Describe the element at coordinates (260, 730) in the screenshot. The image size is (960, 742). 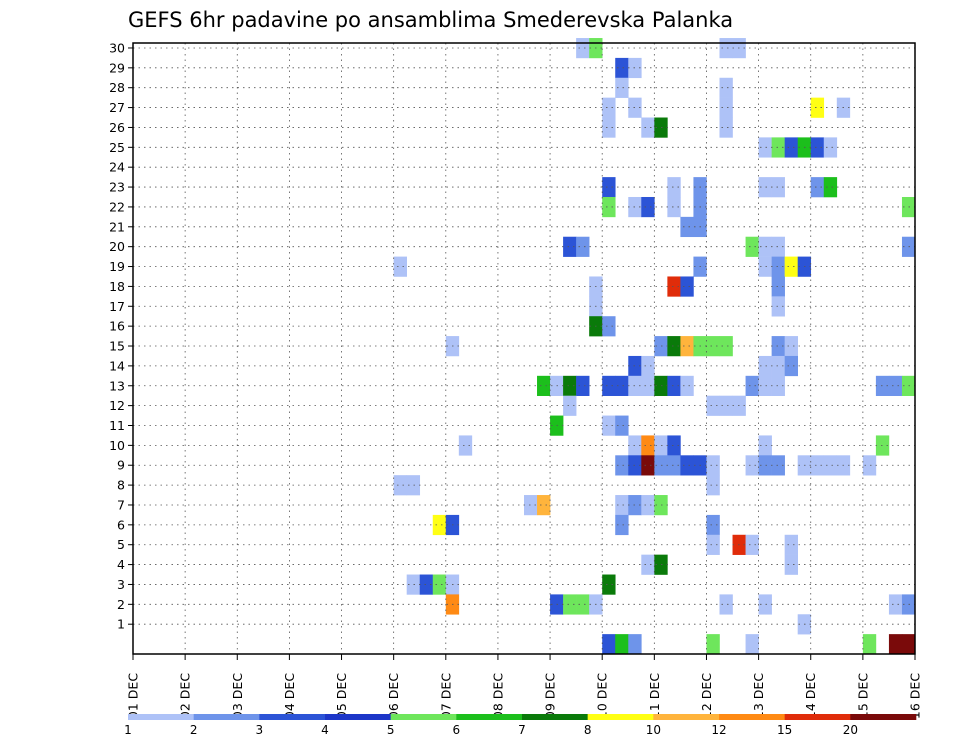
I see `colorbar-label: 3` at that location.